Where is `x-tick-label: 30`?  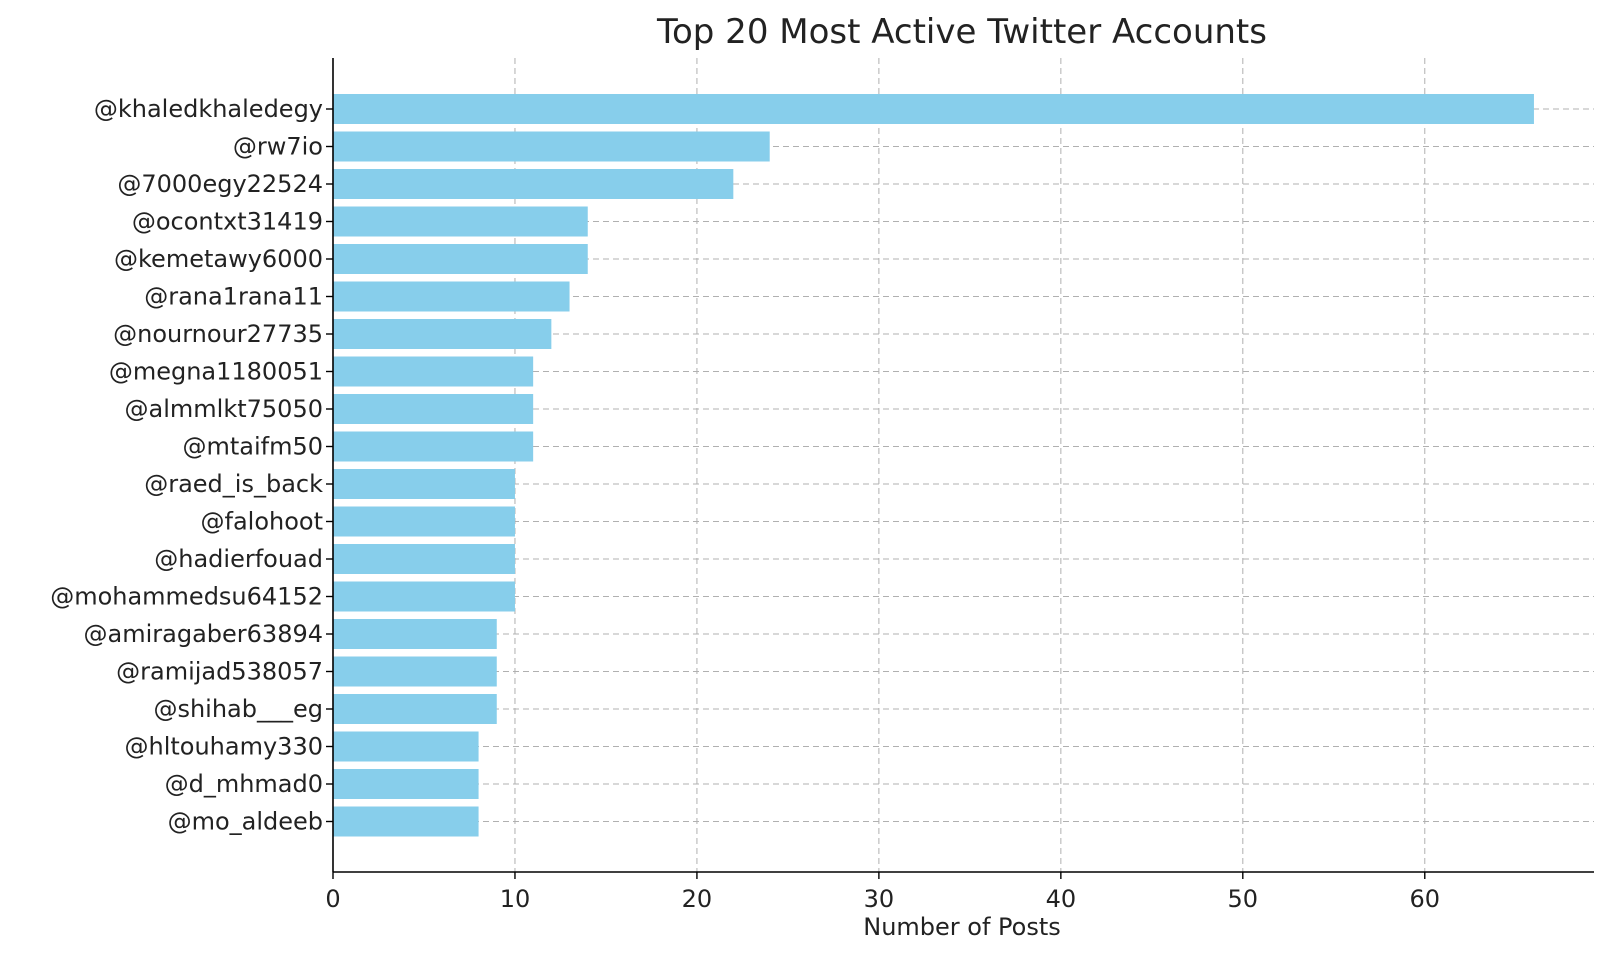
x-tick-label: 30 is located at coordinates (879, 899).